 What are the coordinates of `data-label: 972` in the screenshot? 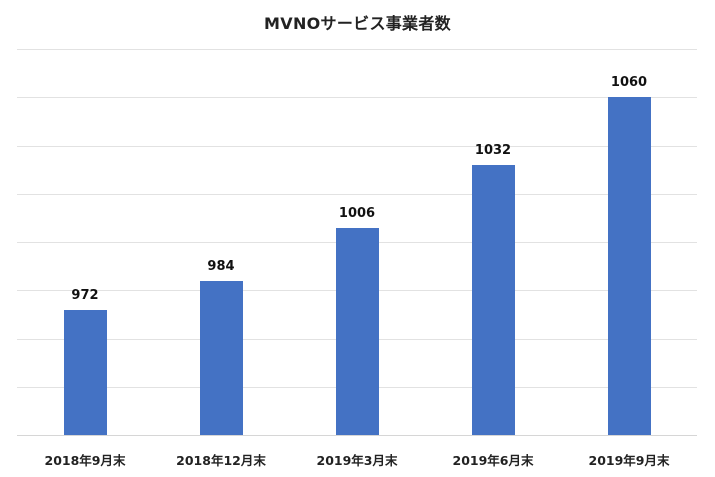 It's located at (85, 295).